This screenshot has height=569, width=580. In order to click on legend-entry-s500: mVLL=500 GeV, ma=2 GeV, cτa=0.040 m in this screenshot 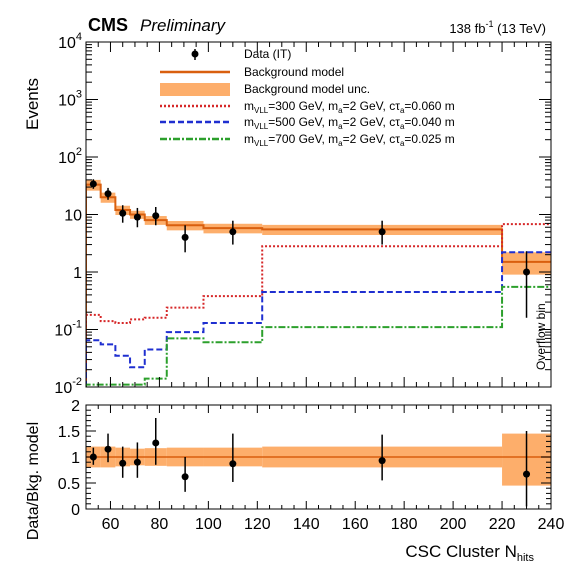, I will do `click(307, 123)`.